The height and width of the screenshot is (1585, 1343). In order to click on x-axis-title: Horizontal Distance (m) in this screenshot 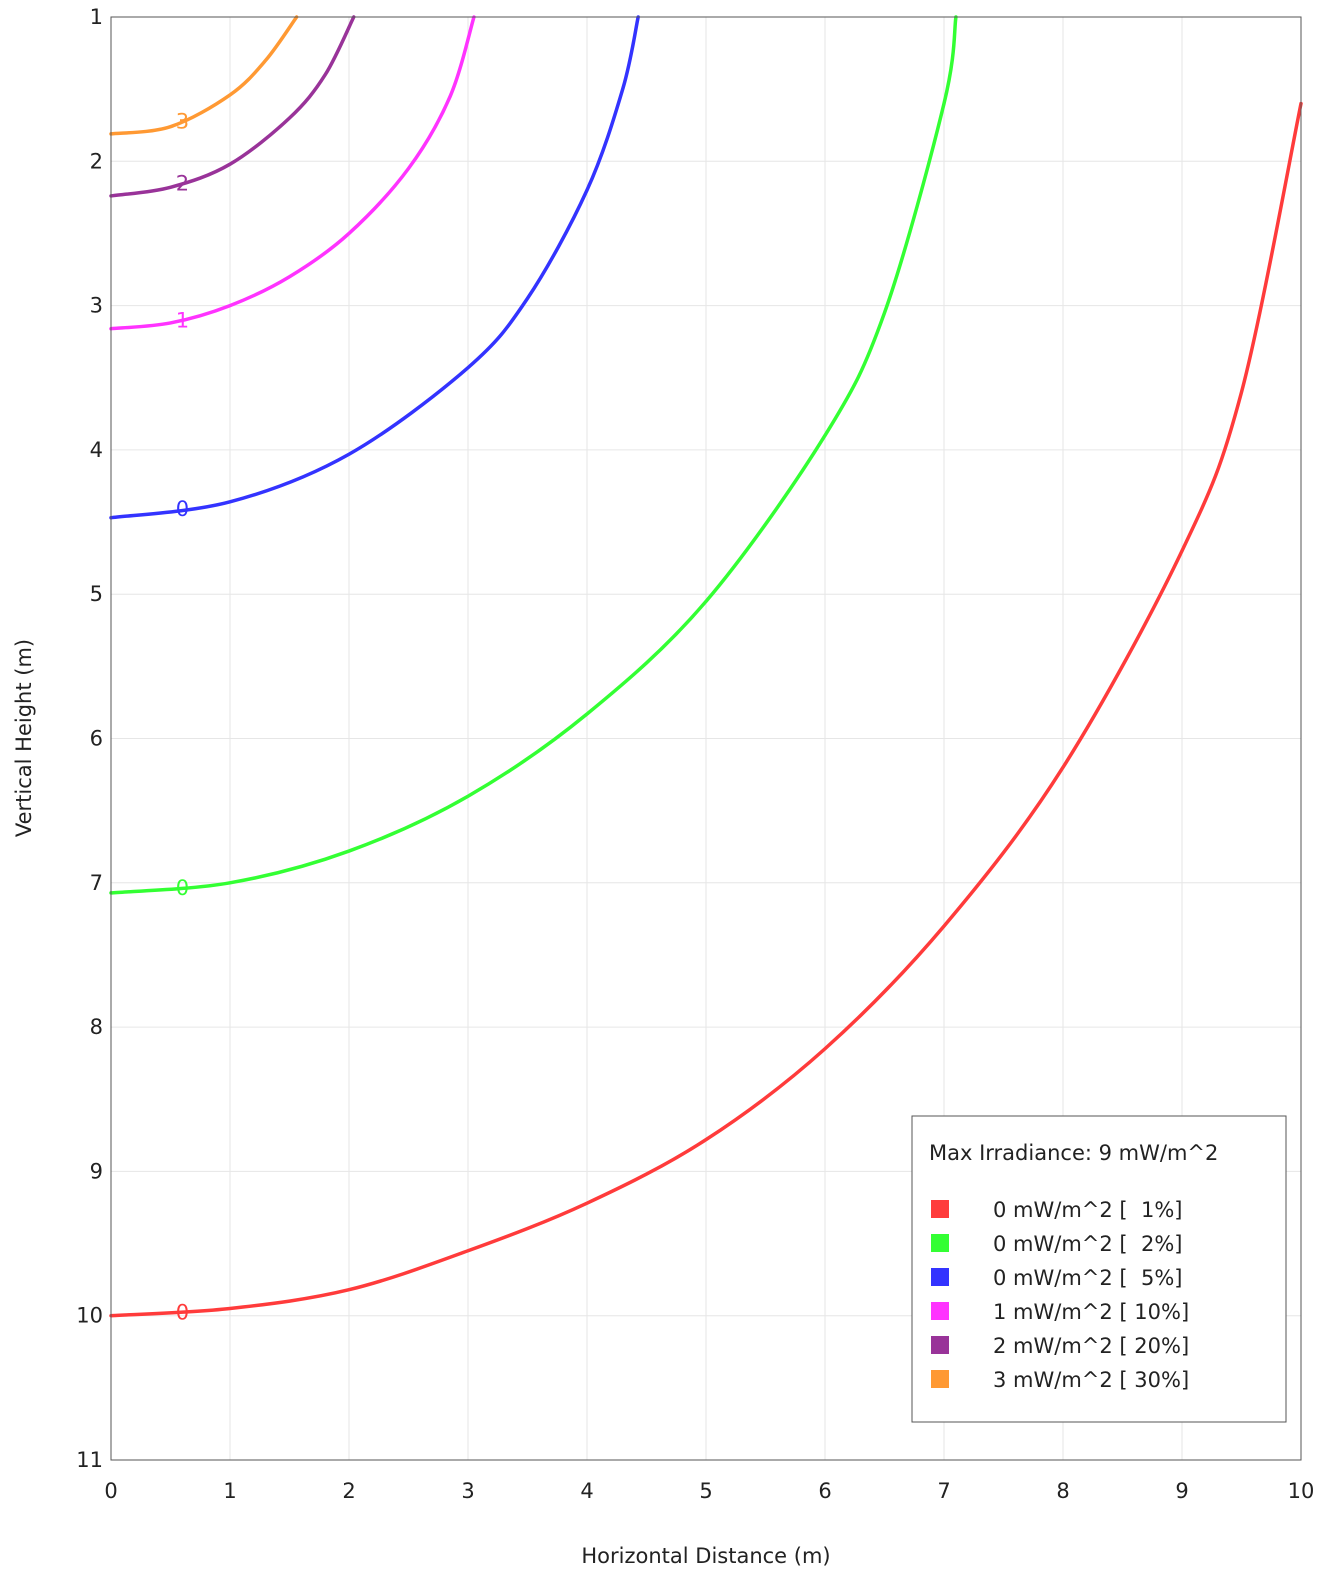, I will do `click(705, 1556)`.